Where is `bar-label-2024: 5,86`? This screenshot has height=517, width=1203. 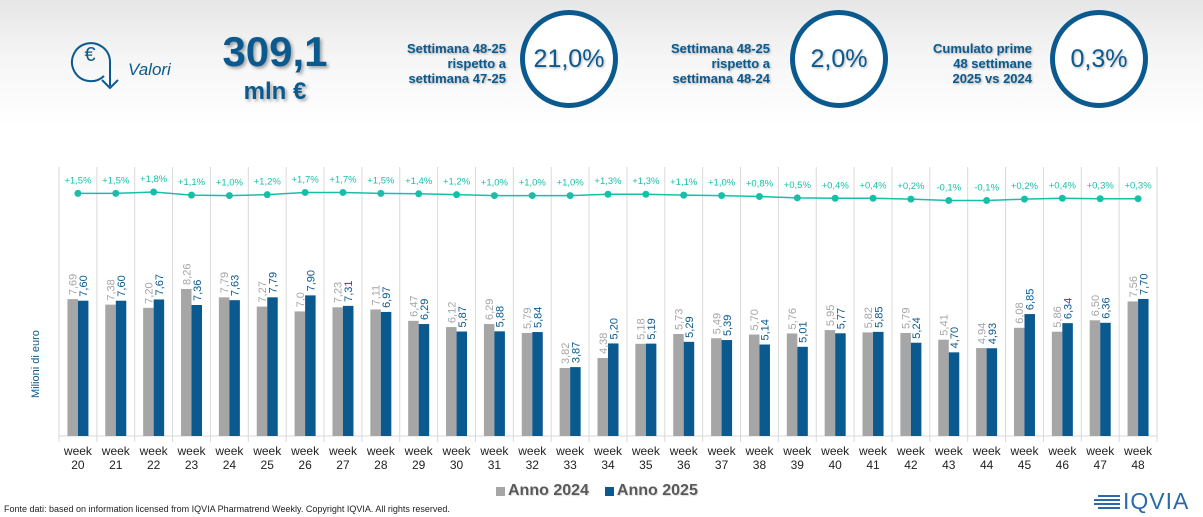
bar-label-2024: 5,86 is located at coordinates (1058, 316).